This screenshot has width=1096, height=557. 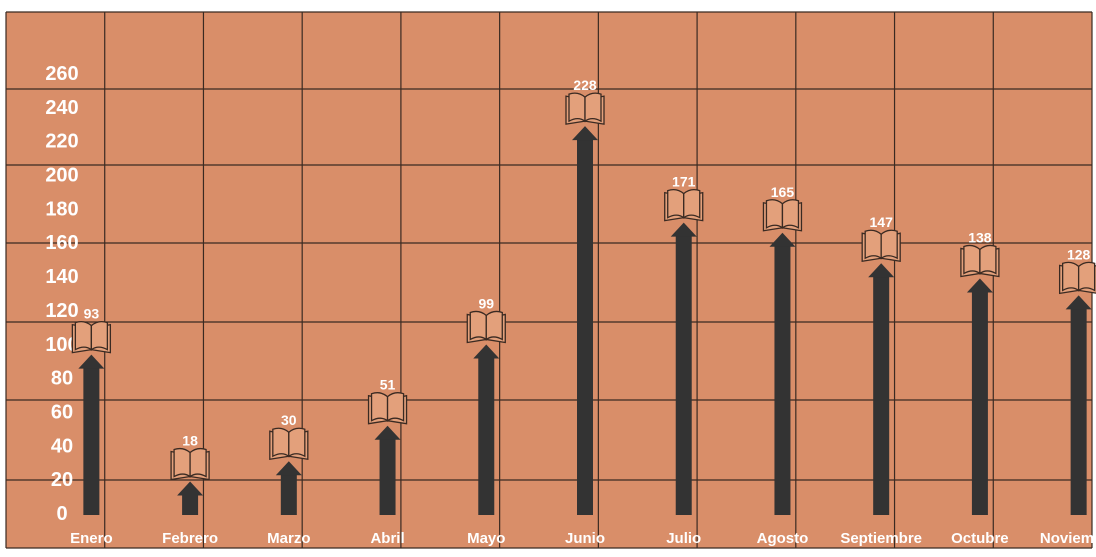 I want to click on data-value-label: 18, so click(x=190, y=441).